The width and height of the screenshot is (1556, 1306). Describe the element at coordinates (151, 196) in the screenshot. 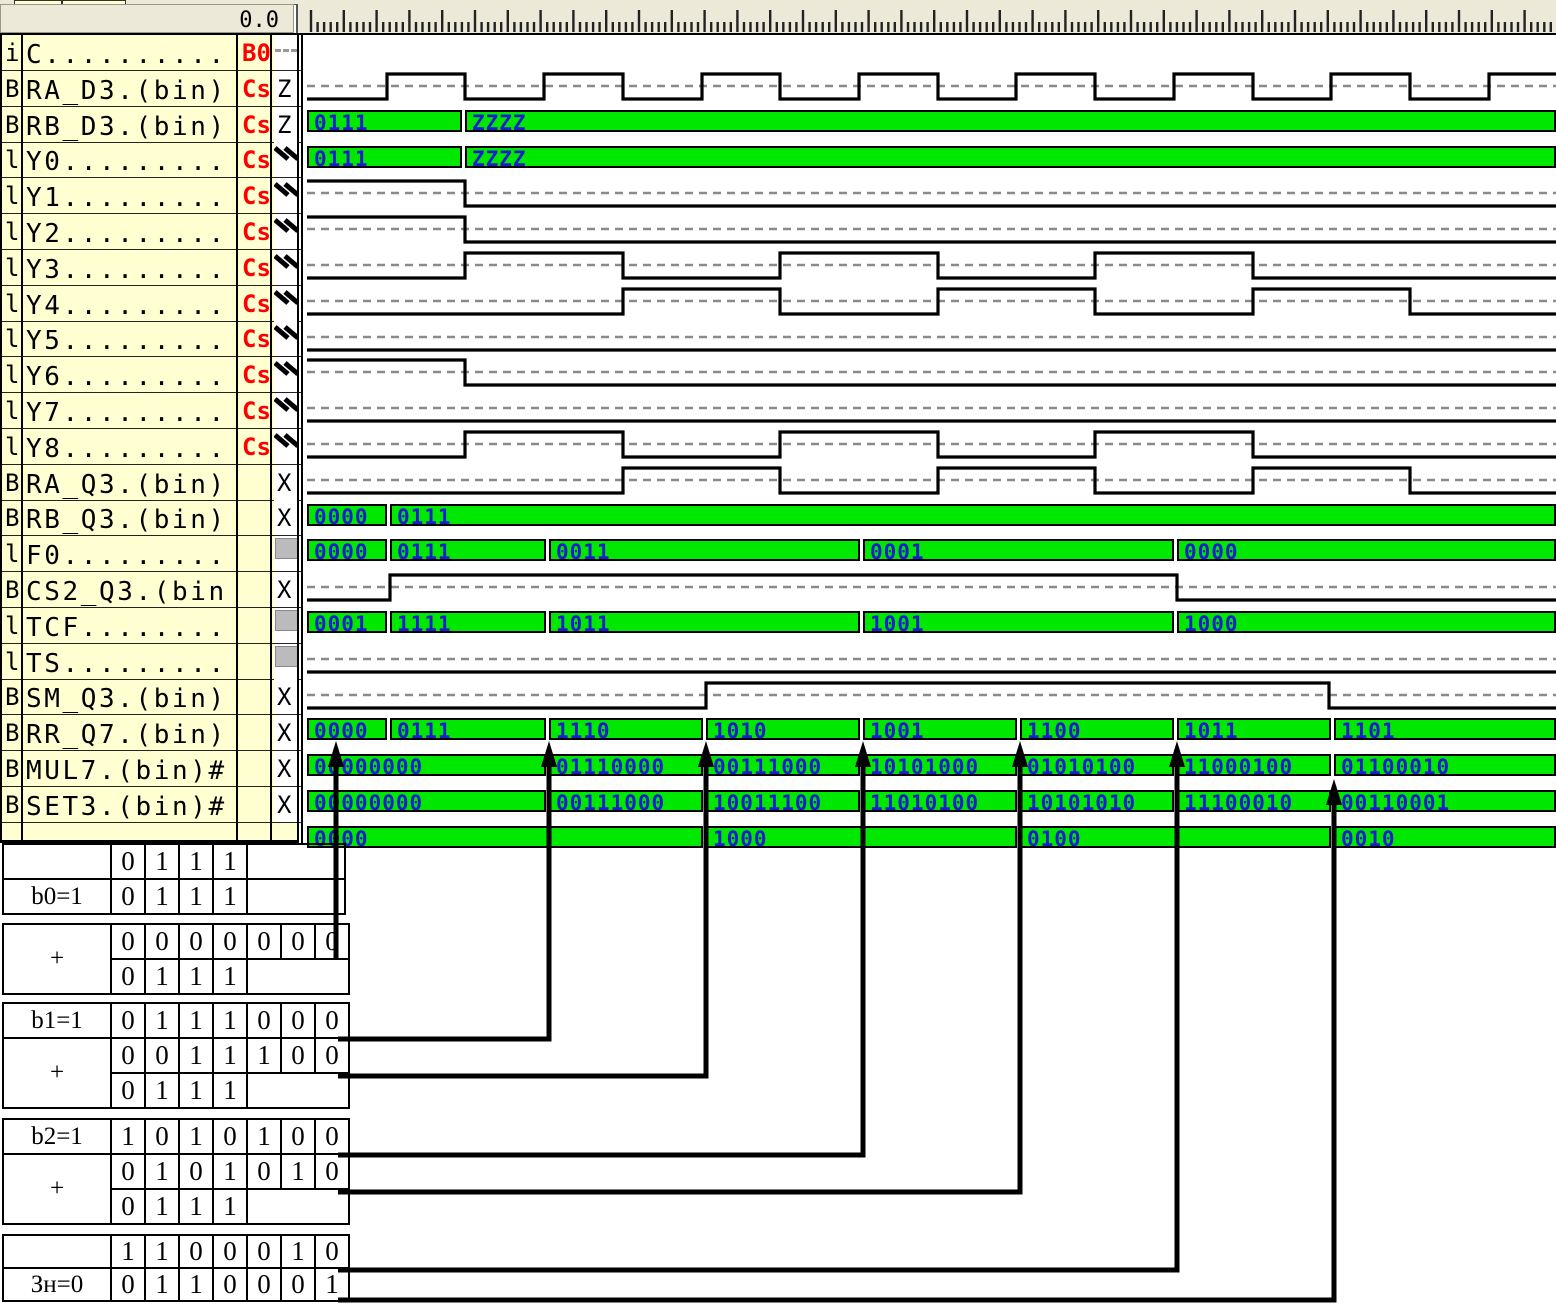

I see `signal-row-Y1: l Y1......... Cs` at that location.